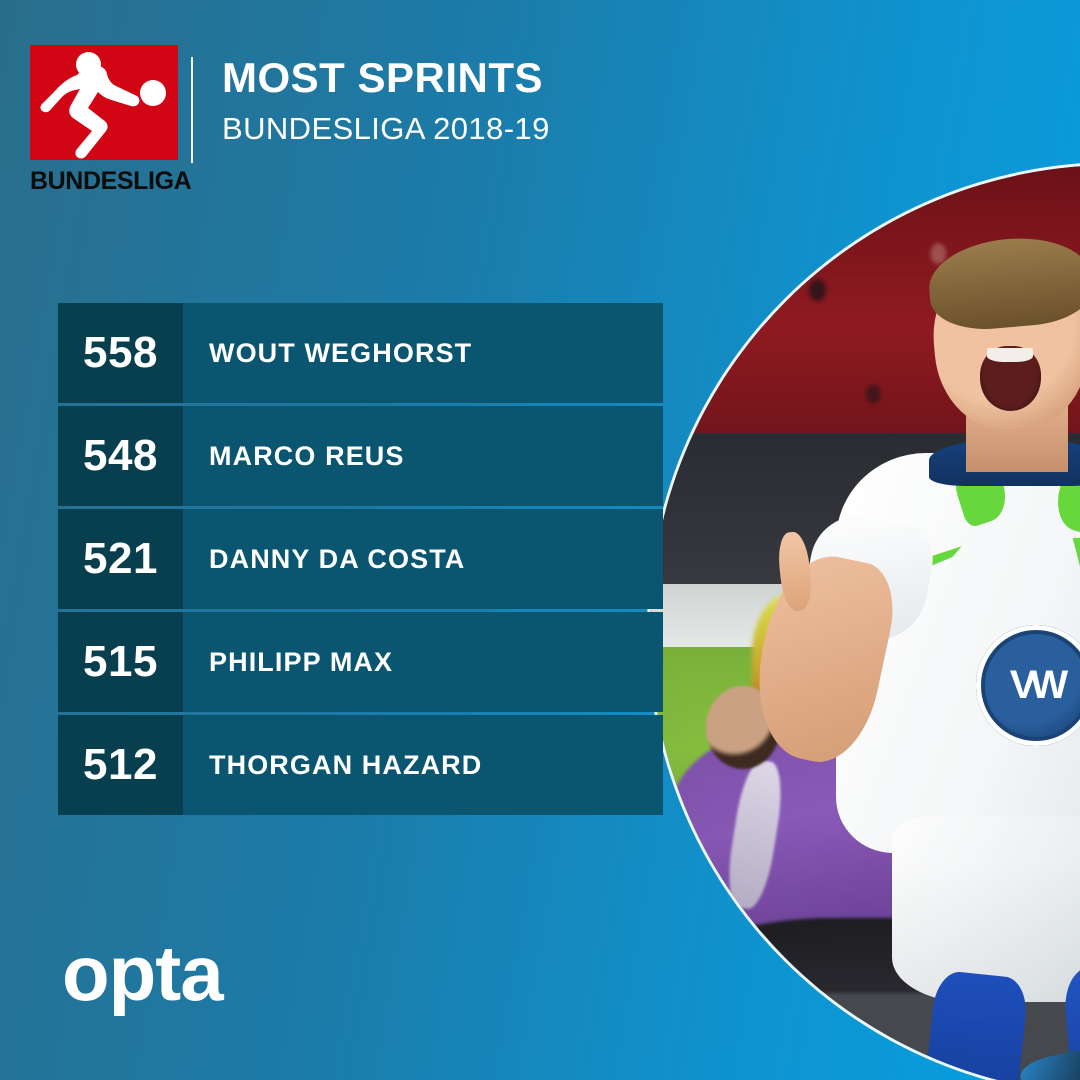 The image size is (1080, 1080). What do you see at coordinates (386, 128) in the screenshot?
I see `page-subtitle: BUNDESLIGA 2018-19` at bounding box center [386, 128].